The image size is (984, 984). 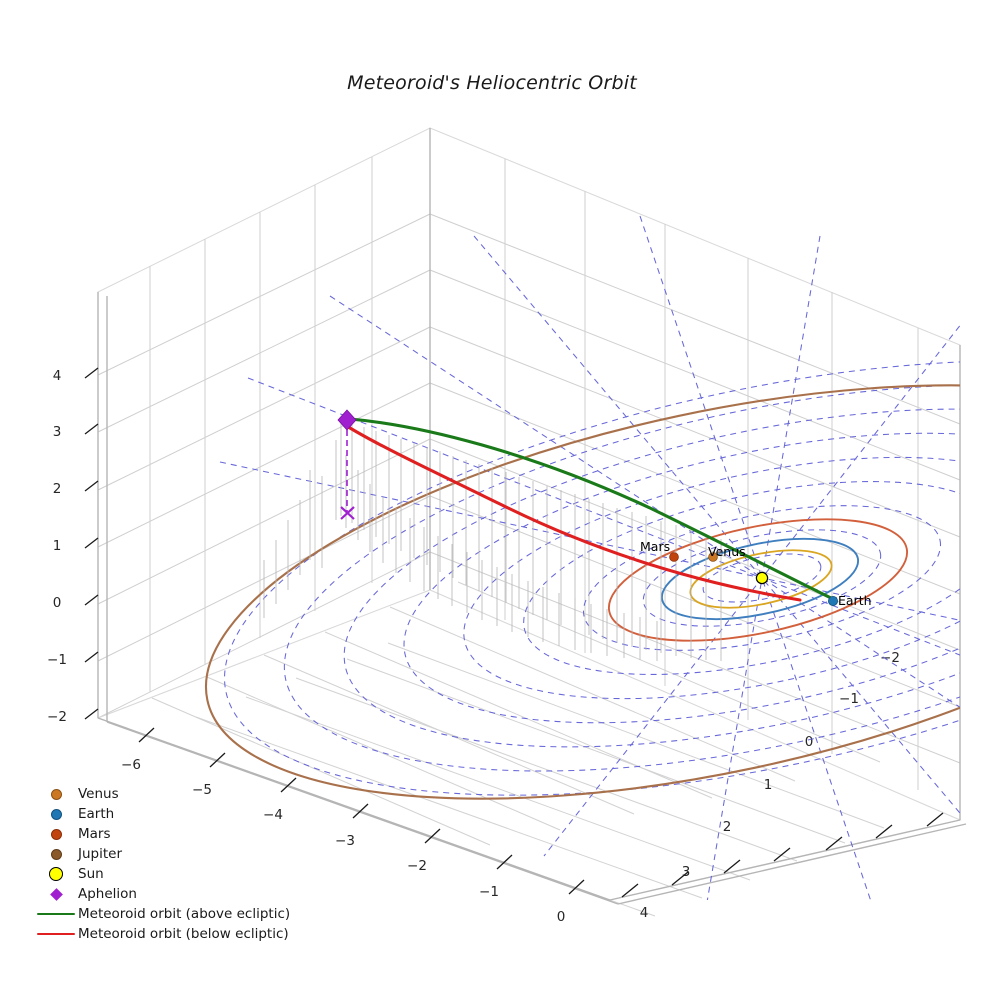 What do you see at coordinates (57, 717) in the screenshot?
I see `z-tick-6: −2` at bounding box center [57, 717].